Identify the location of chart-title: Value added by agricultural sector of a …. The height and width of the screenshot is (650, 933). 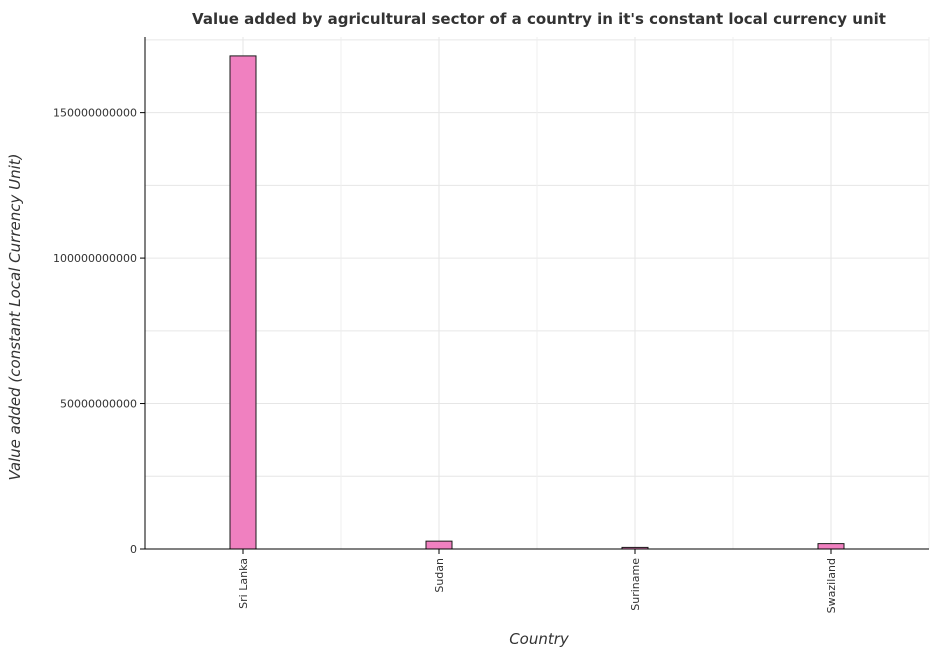
(539, 19).